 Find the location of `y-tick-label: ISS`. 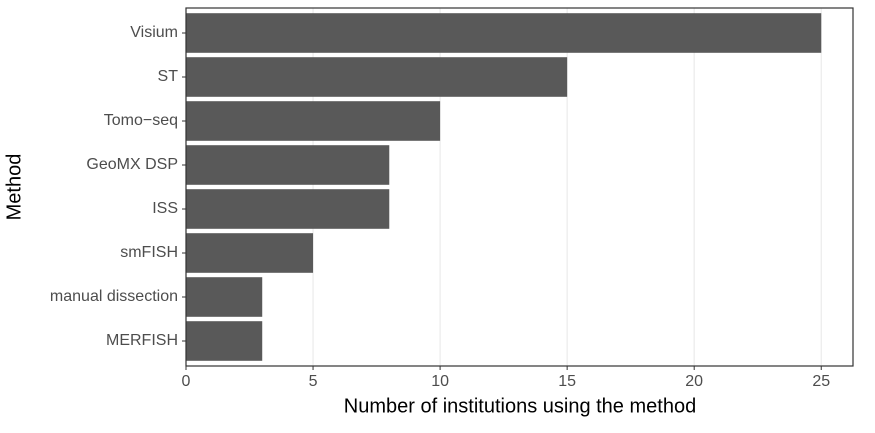

y-tick-label: ISS is located at coordinates (165, 208).